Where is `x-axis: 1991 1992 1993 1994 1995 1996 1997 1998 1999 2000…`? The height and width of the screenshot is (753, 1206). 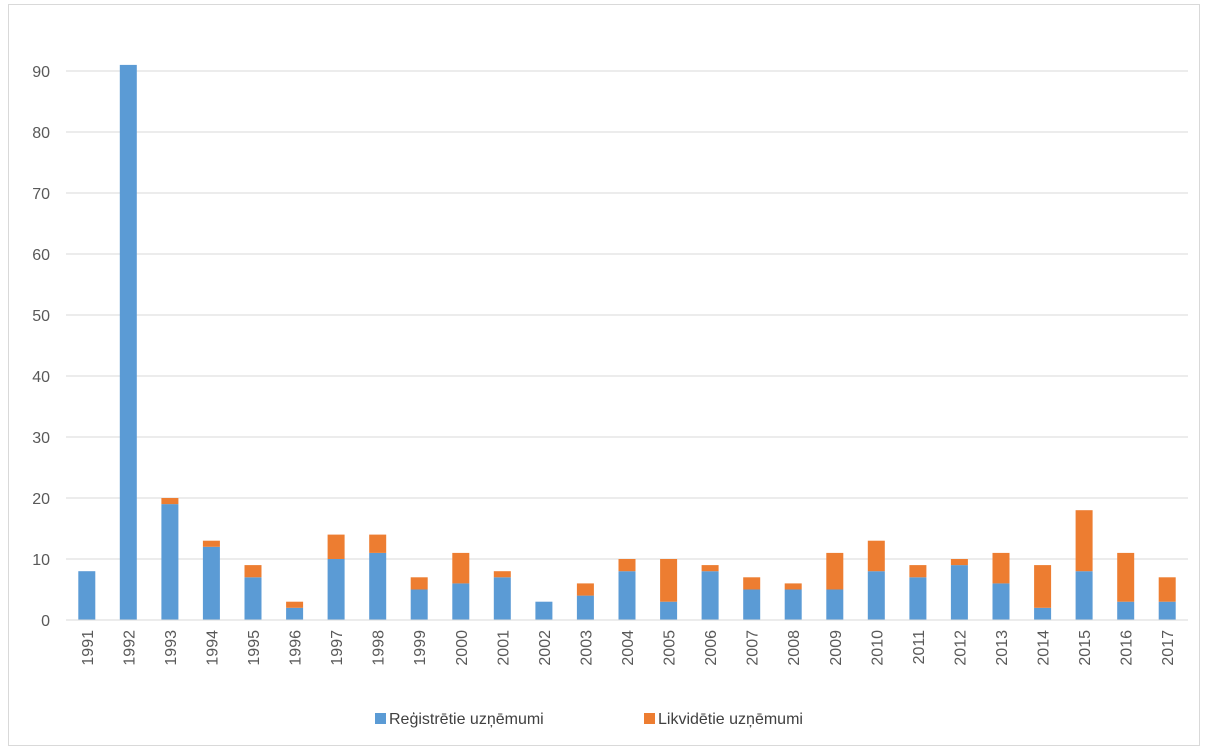 x-axis: 1991 1992 1993 1994 1995 1996 1997 1998 1999 2000… is located at coordinates (628, 648).